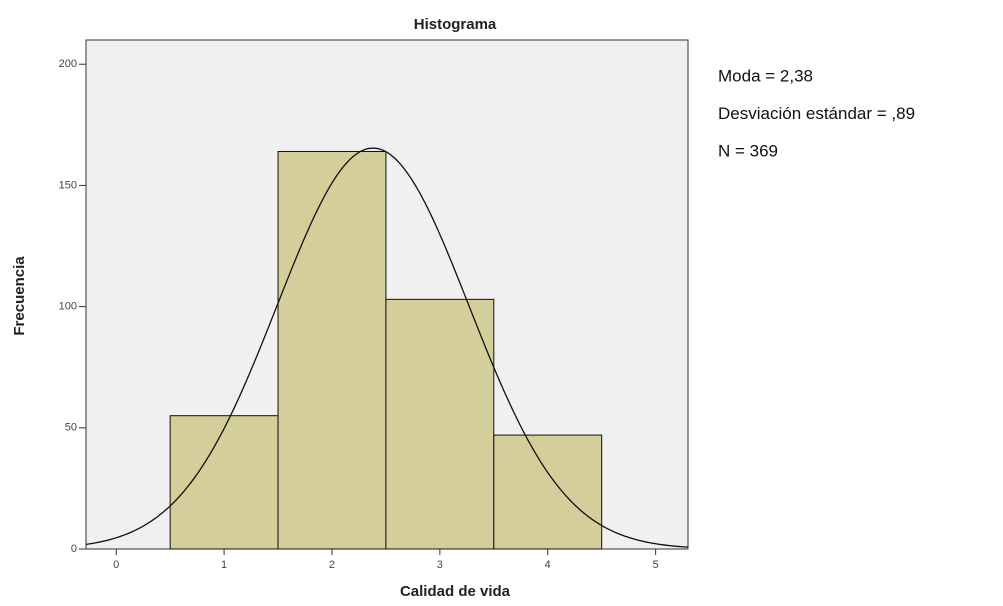 This screenshot has height=606, width=1003. What do you see at coordinates (440, 565) in the screenshot?
I see `x-tick-label: 3` at bounding box center [440, 565].